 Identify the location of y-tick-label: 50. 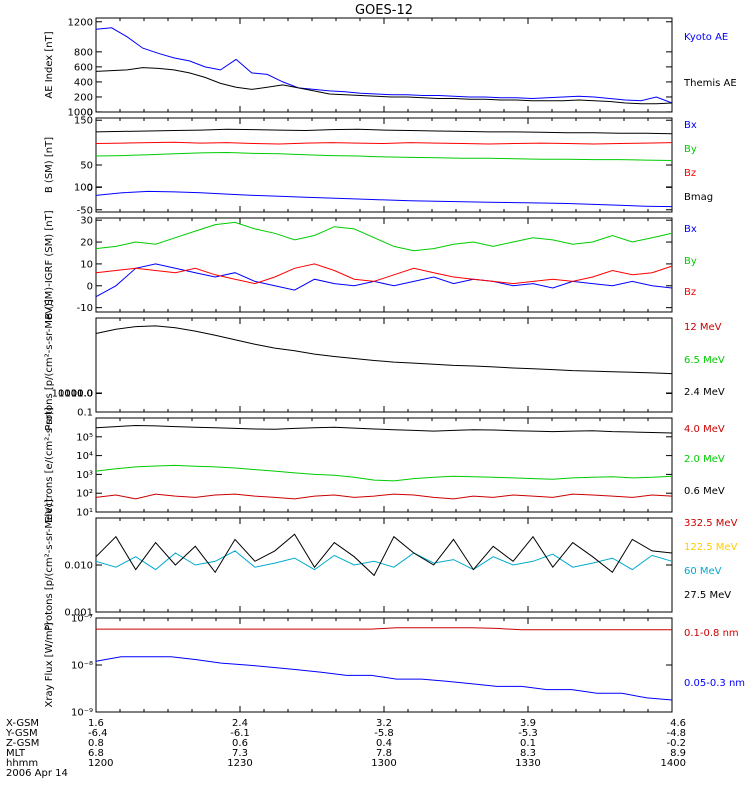
(86, 166).